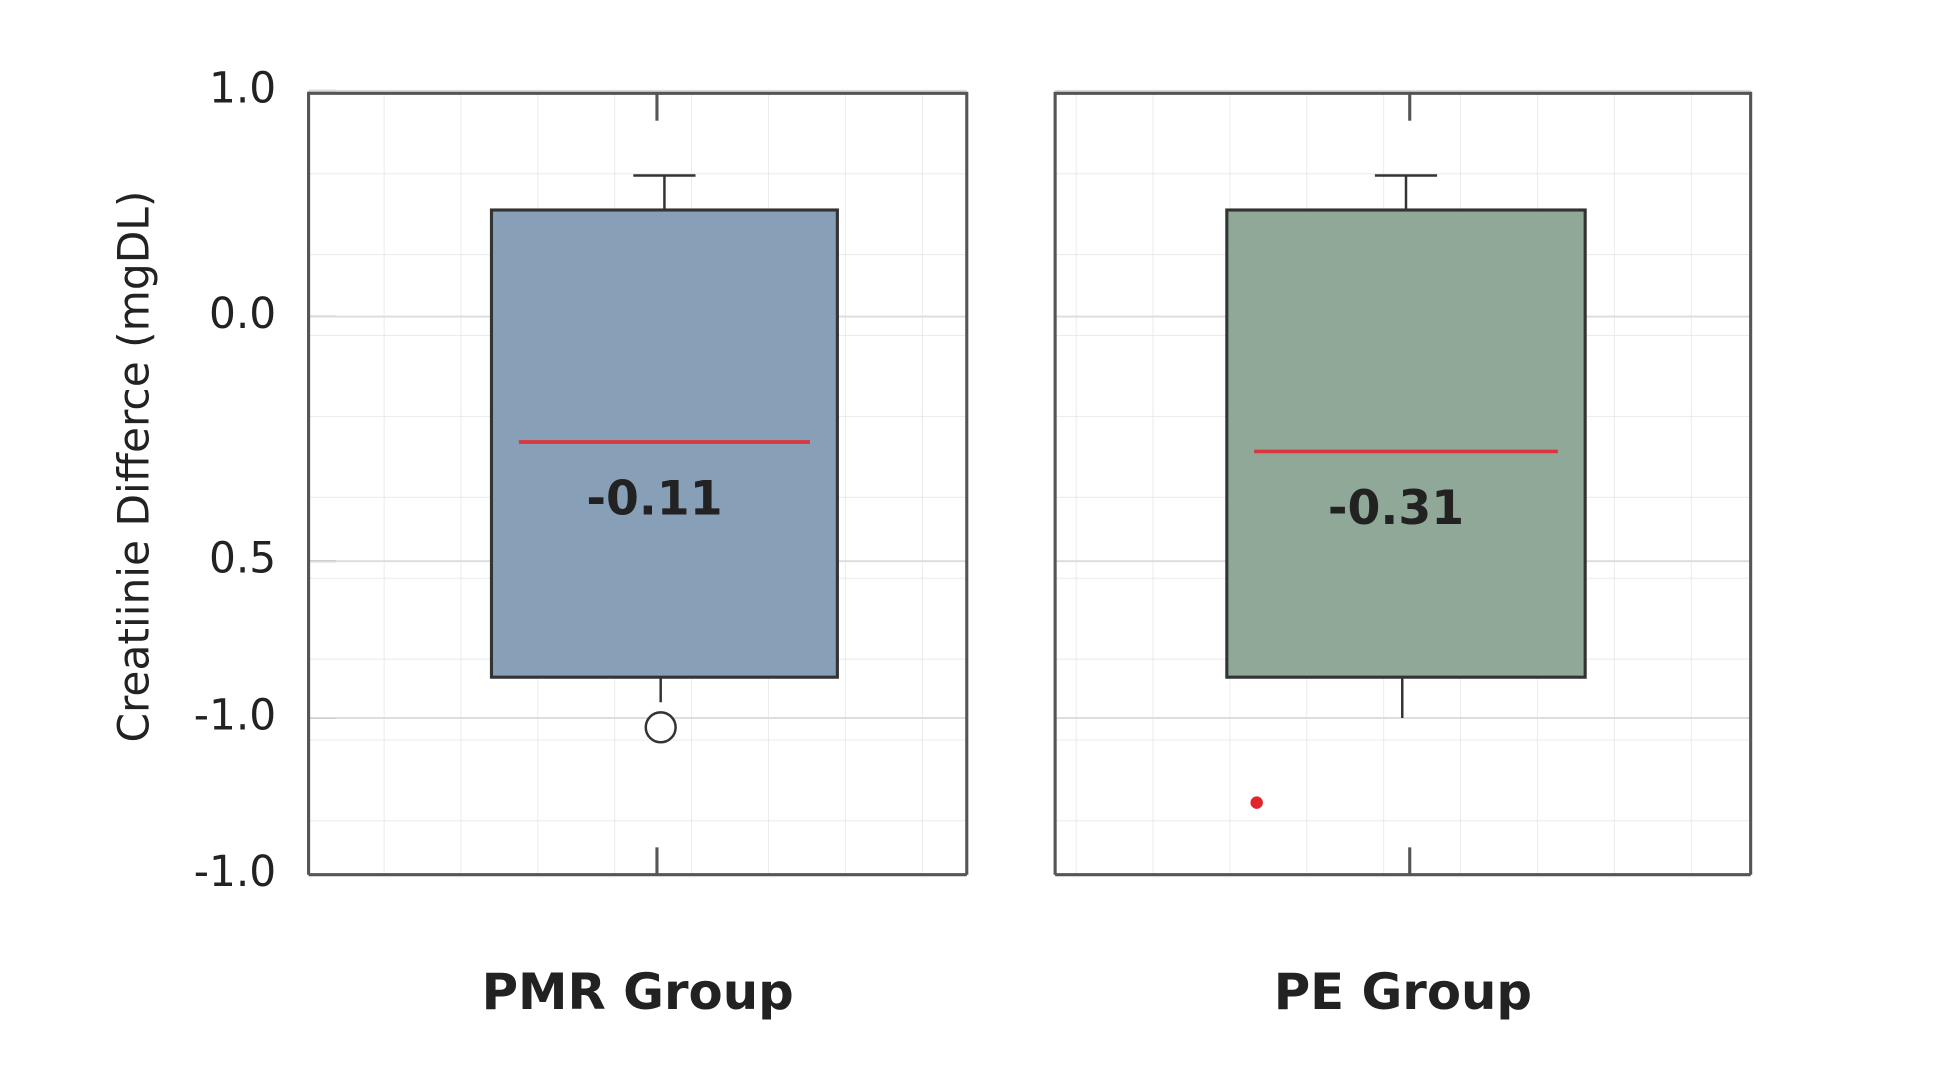  What do you see at coordinates (133, 467) in the screenshot?
I see `y-axis-label: Creatiinie Differce (mgDL)` at bounding box center [133, 467].